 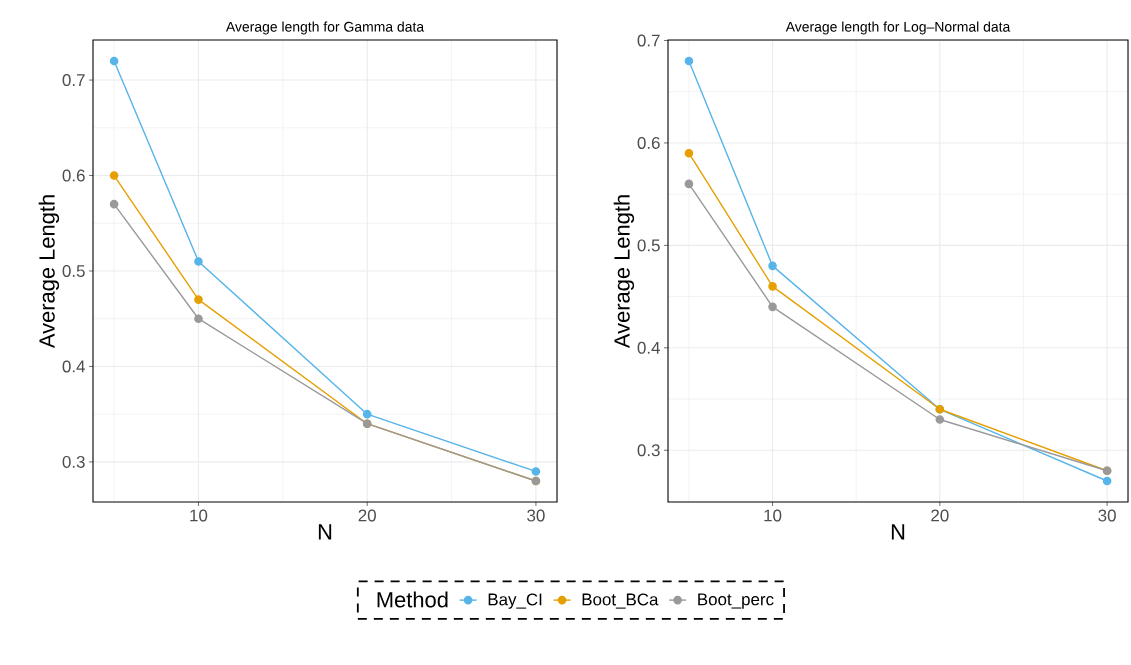 I want to click on legend-label: Boot_perc, so click(x=736, y=601).